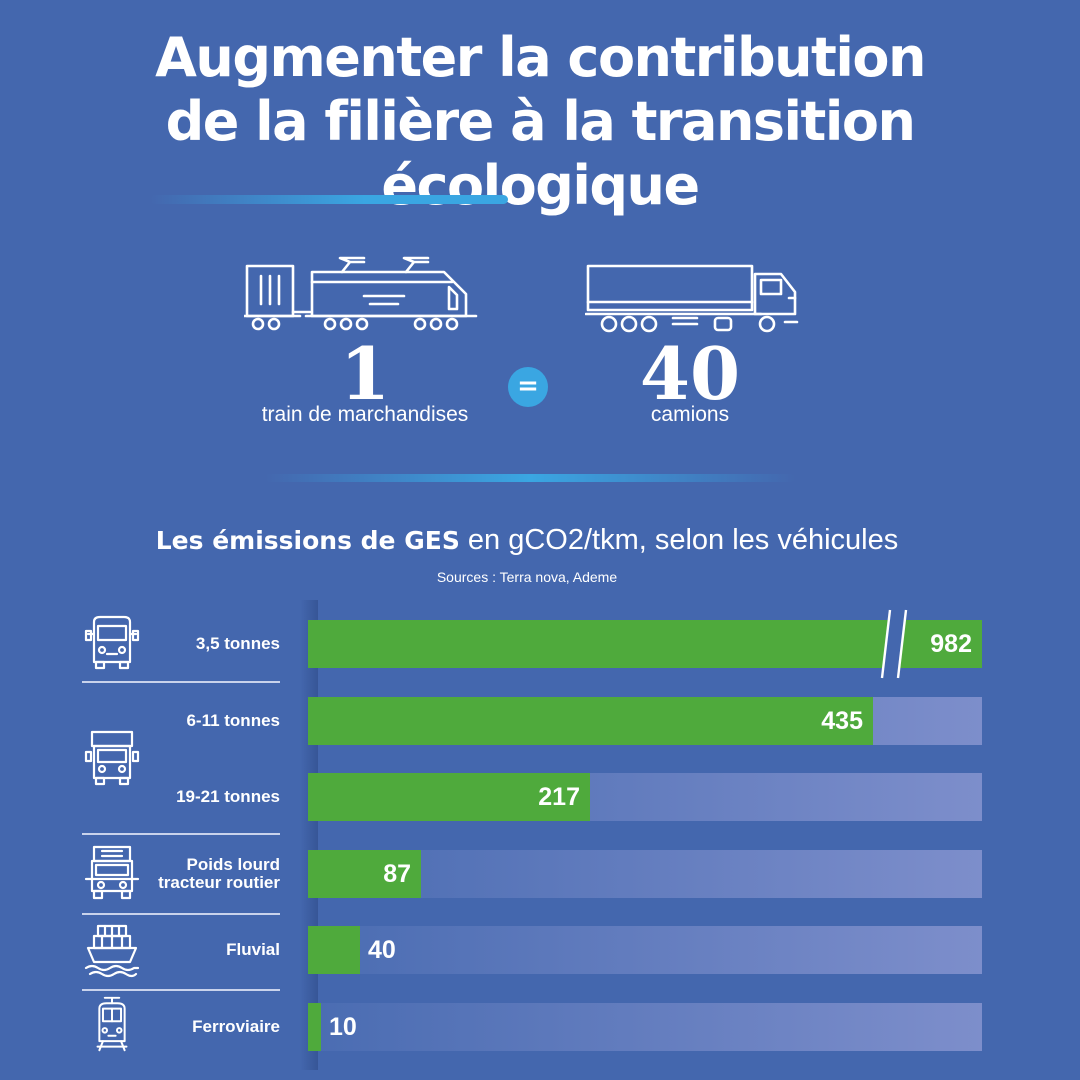 This screenshot has width=1080, height=1080. I want to click on category-label: Poids lourd tracteur routier, so click(219, 873).